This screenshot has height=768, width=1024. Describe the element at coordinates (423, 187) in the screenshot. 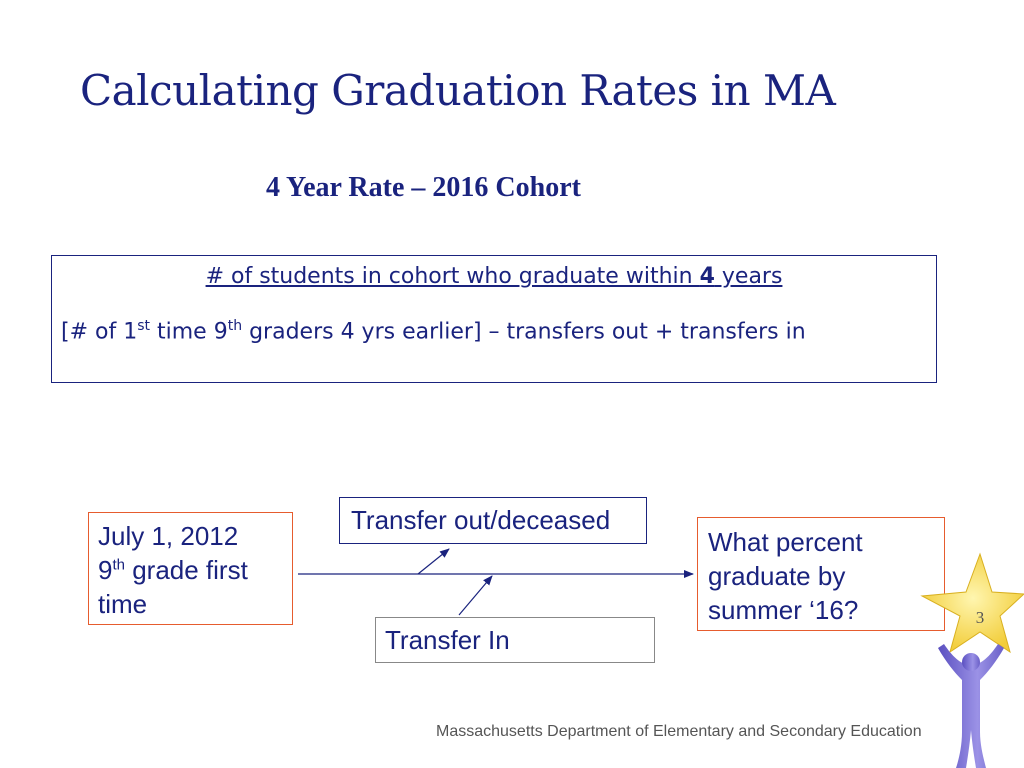

I see `slide-subtitle: 4 Year Rate – 2016 Cohort` at that location.